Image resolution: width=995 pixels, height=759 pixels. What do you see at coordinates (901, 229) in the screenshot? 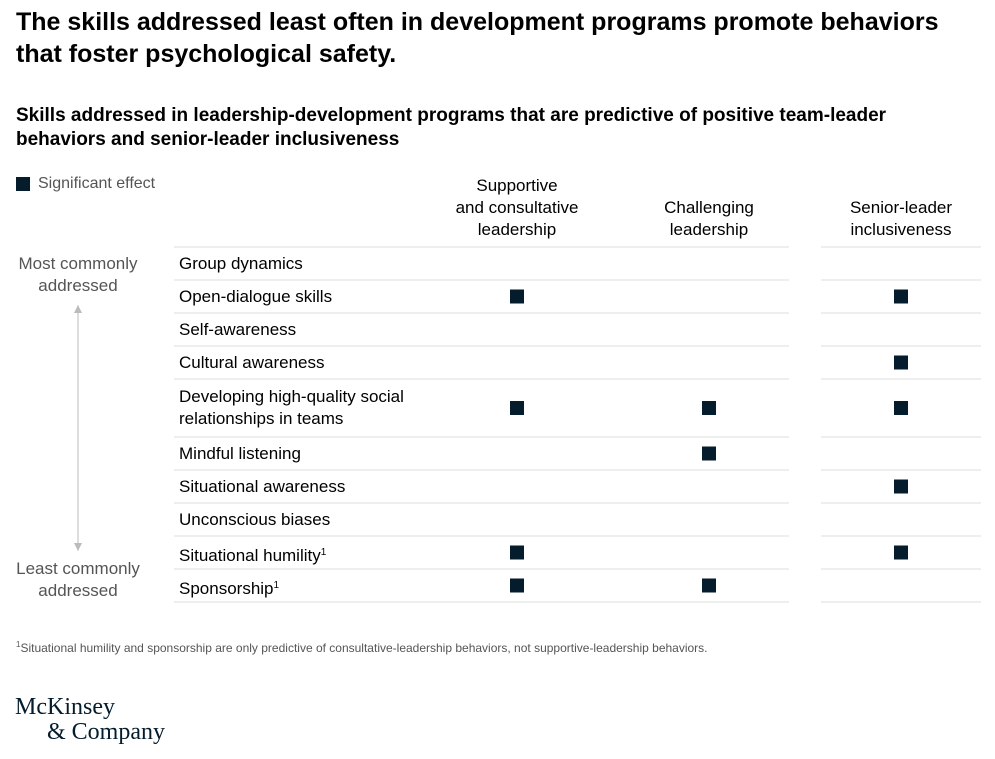
I see `column-header-line: inclusiveness` at bounding box center [901, 229].